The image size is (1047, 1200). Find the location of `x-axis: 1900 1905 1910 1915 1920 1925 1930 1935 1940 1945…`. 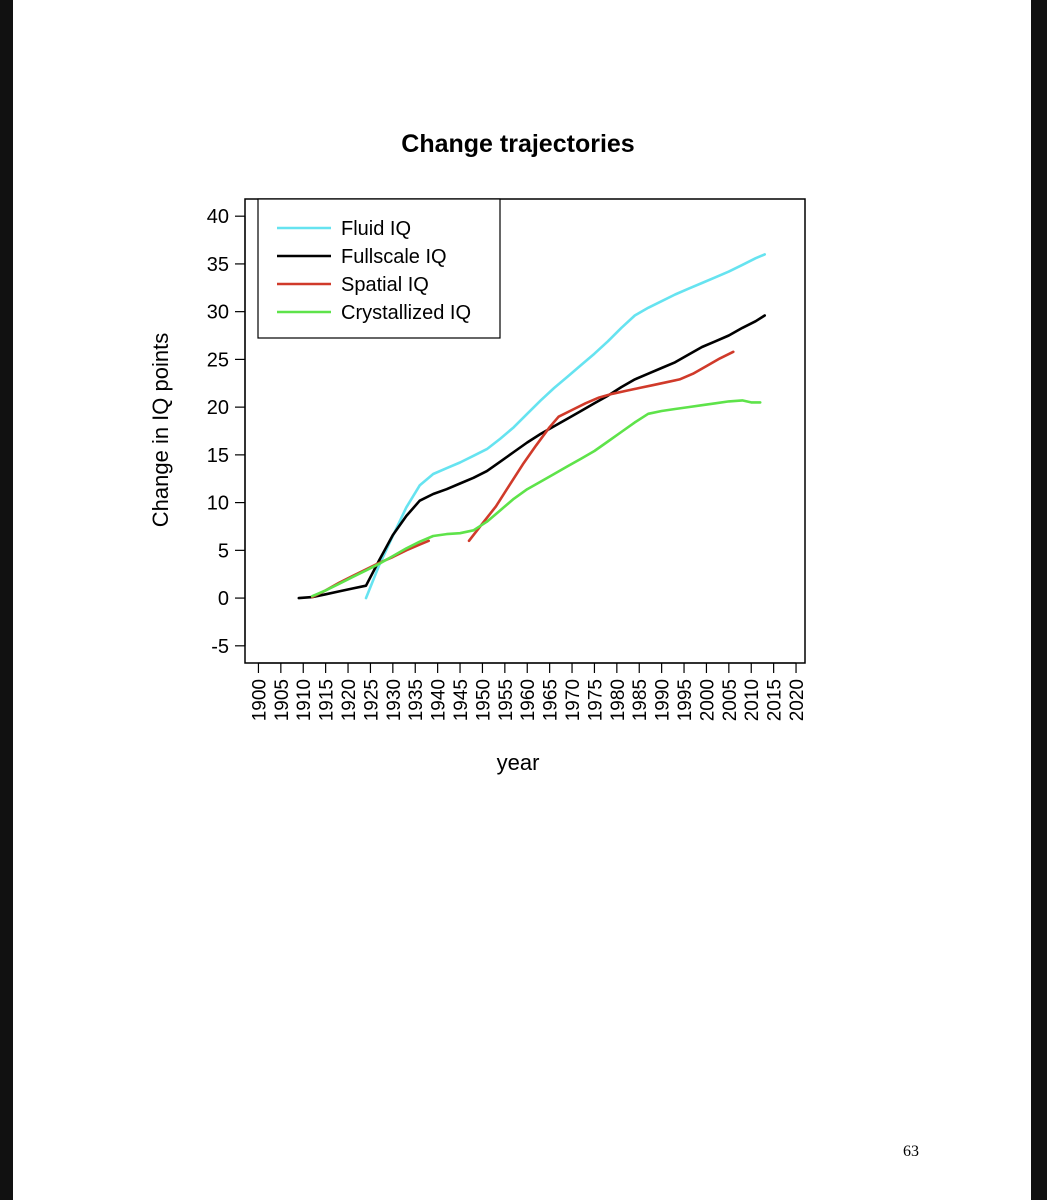

x-axis: 1900 1905 1910 1915 1920 1925 1930 1935 1940 1945… is located at coordinates (528, 691).